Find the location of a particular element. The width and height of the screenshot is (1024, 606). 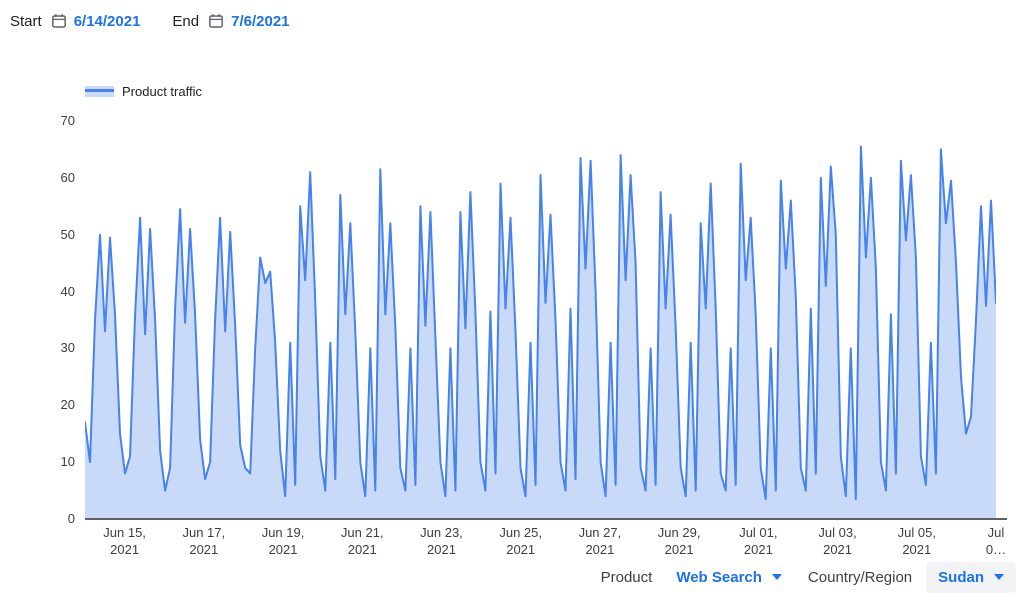

x-axis-label: Jun 21, 2021 is located at coordinates (362, 541).